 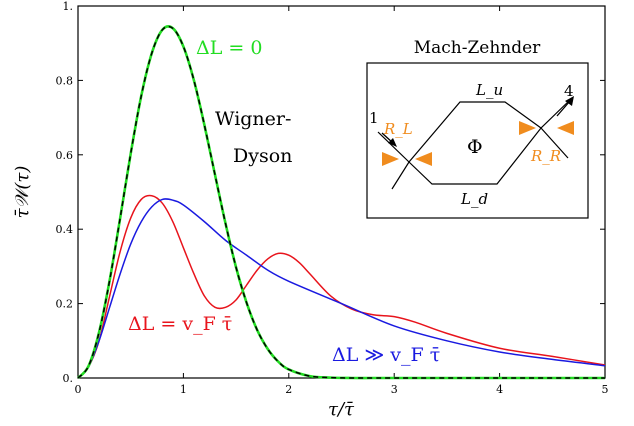 What do you see at coordinates (565, 128) in the screenshot?
I see `right-qpc-triangle-right` at bounding box center [565, 128].